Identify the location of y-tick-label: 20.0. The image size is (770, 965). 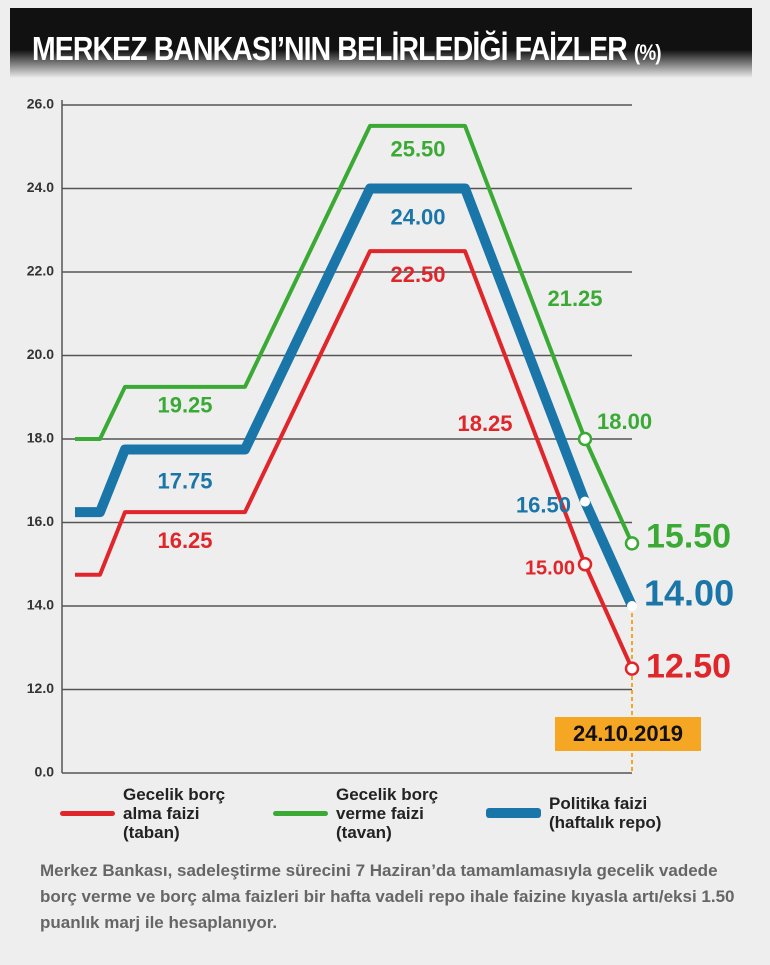
(40, 354).